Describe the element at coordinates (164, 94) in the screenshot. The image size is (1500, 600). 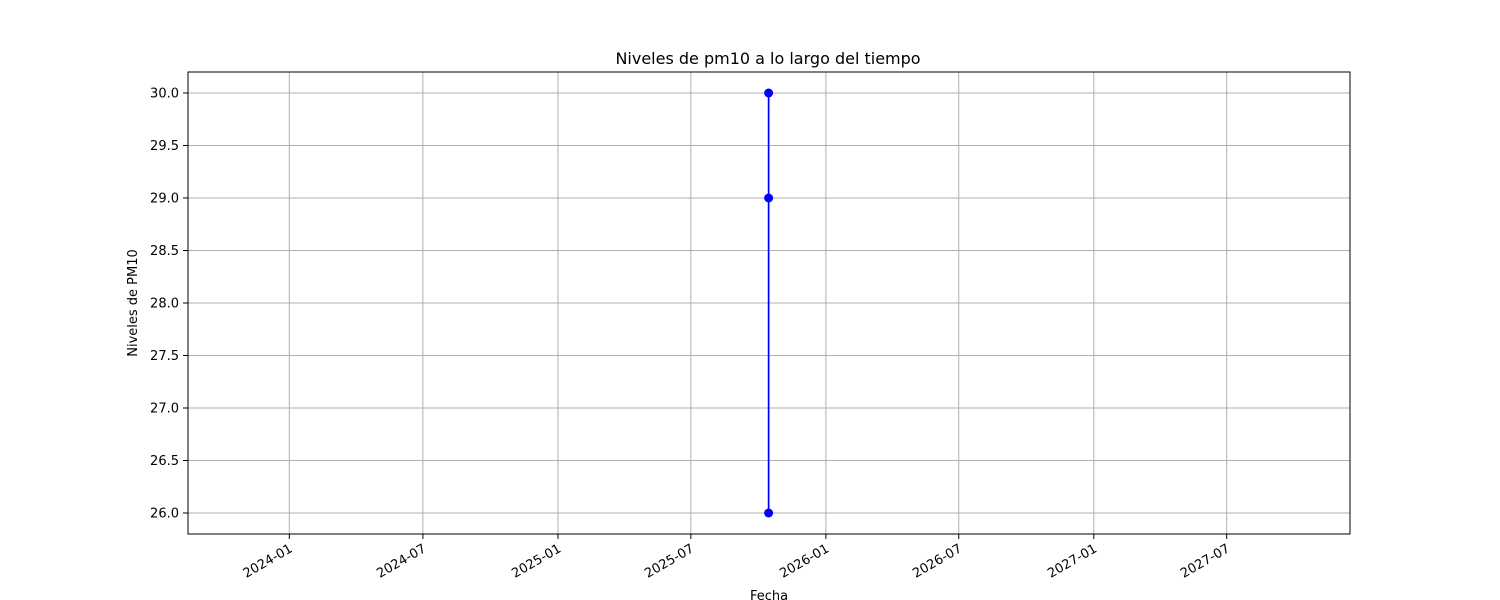
I see `y-tick-label: 30.0` at that location.